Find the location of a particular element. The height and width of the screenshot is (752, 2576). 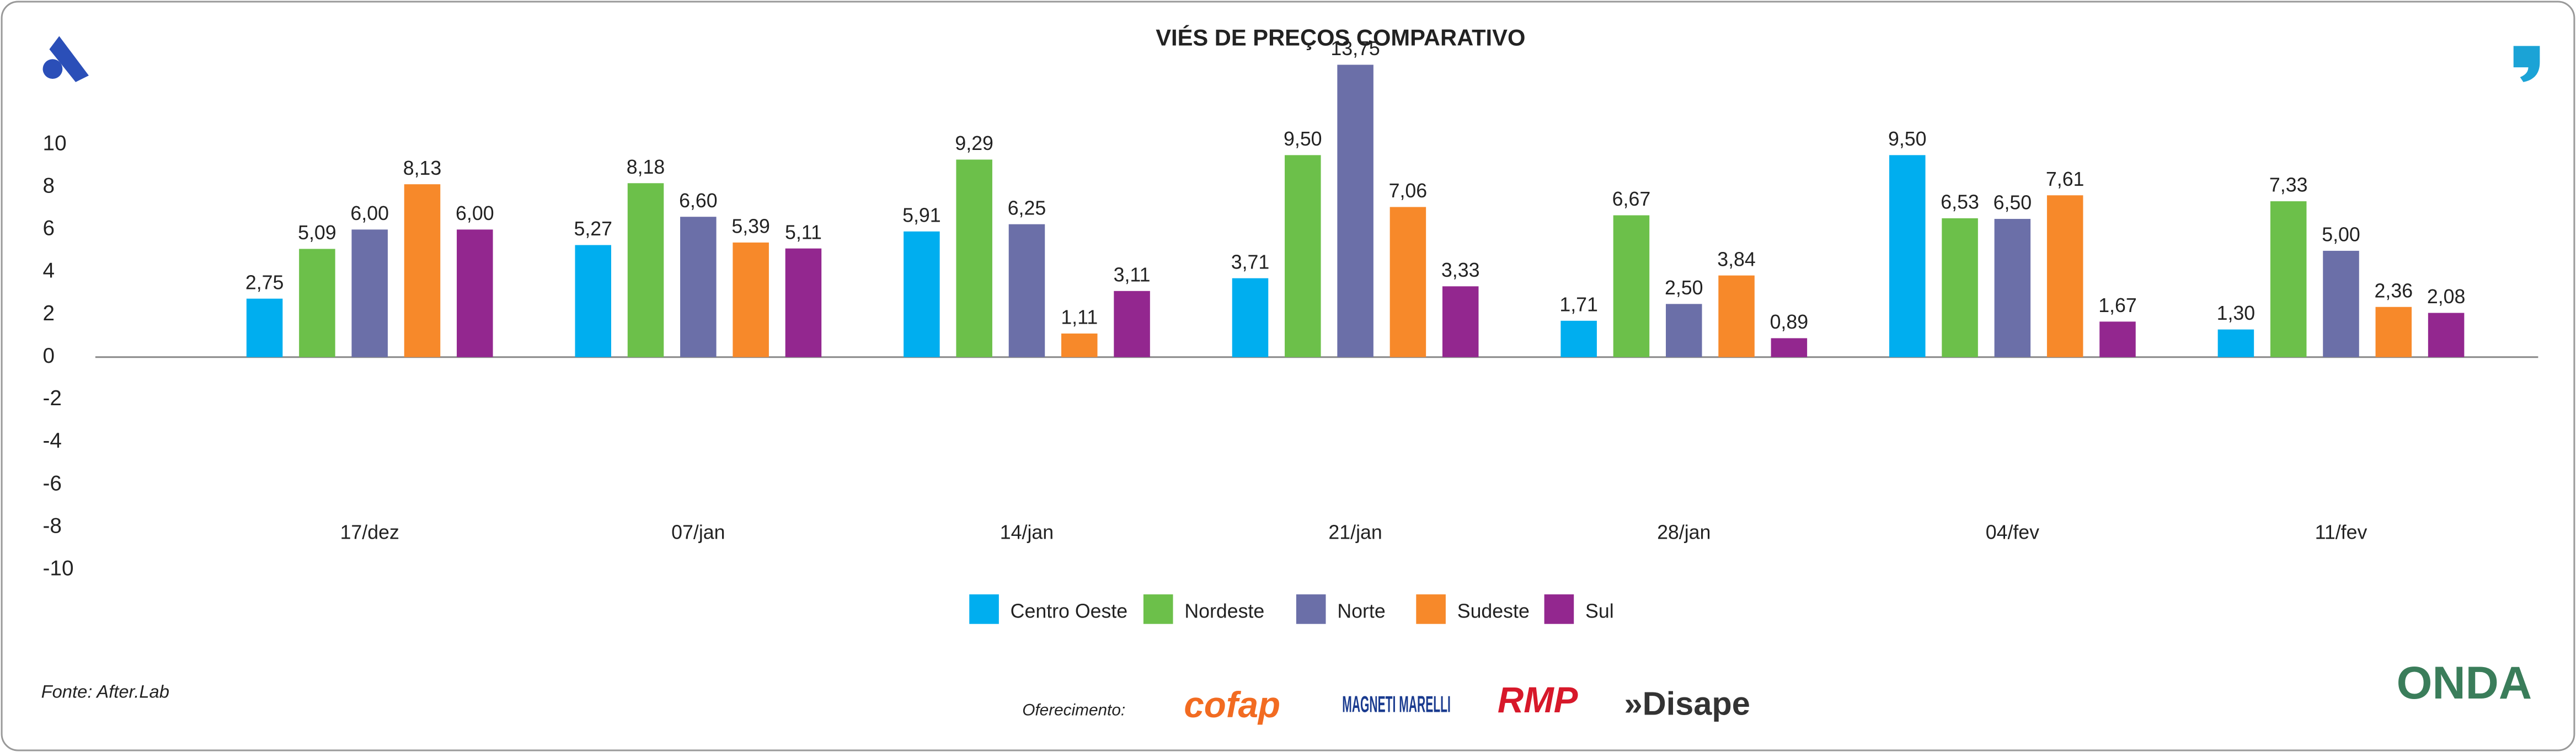

y-tick-label: 4 is located at coordinates (49, 271).